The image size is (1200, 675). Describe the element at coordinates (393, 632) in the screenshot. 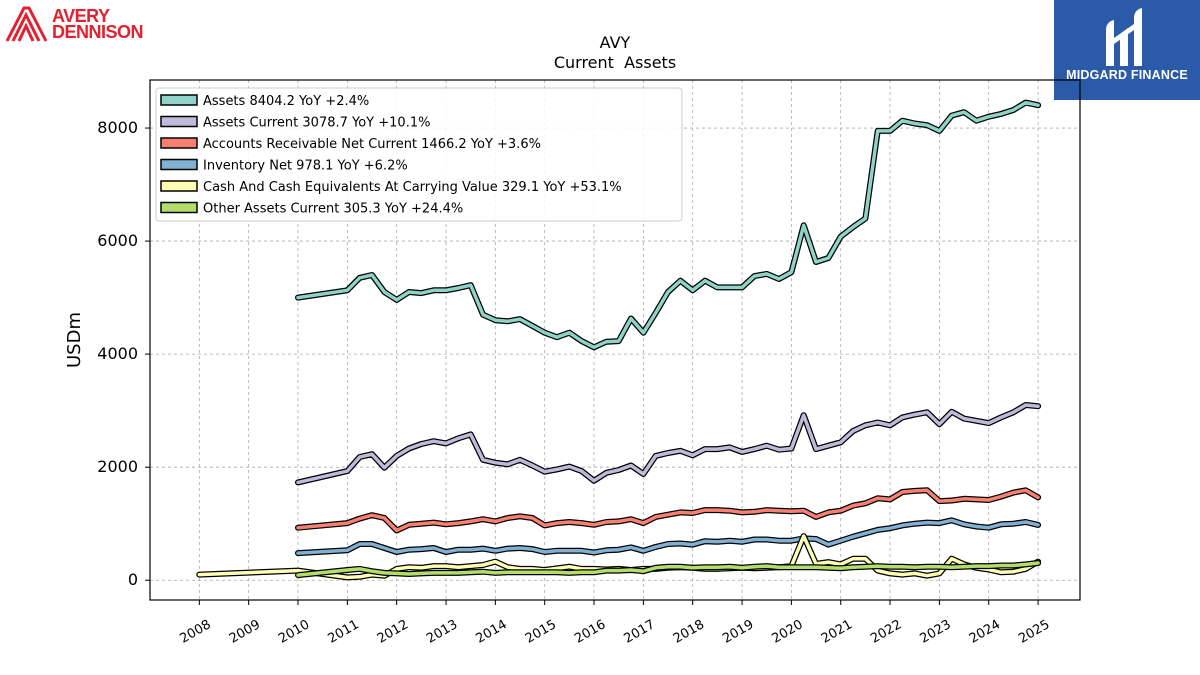

I see `x-tick-label: 2012` at that location.